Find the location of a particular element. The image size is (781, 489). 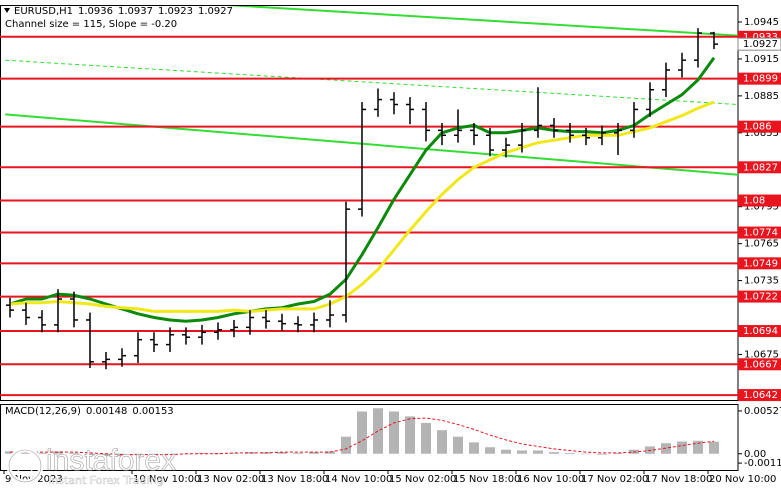

y-tick-label: 0.00527 is located at coordinates (762, 411).